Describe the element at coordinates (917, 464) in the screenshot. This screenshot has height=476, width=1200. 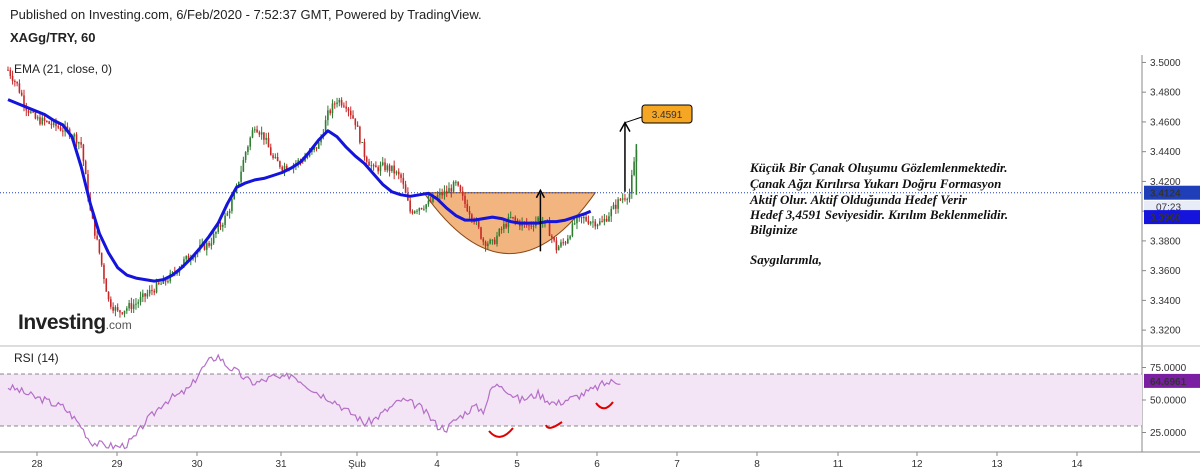
I see `time-tick-label: 12` at that location.